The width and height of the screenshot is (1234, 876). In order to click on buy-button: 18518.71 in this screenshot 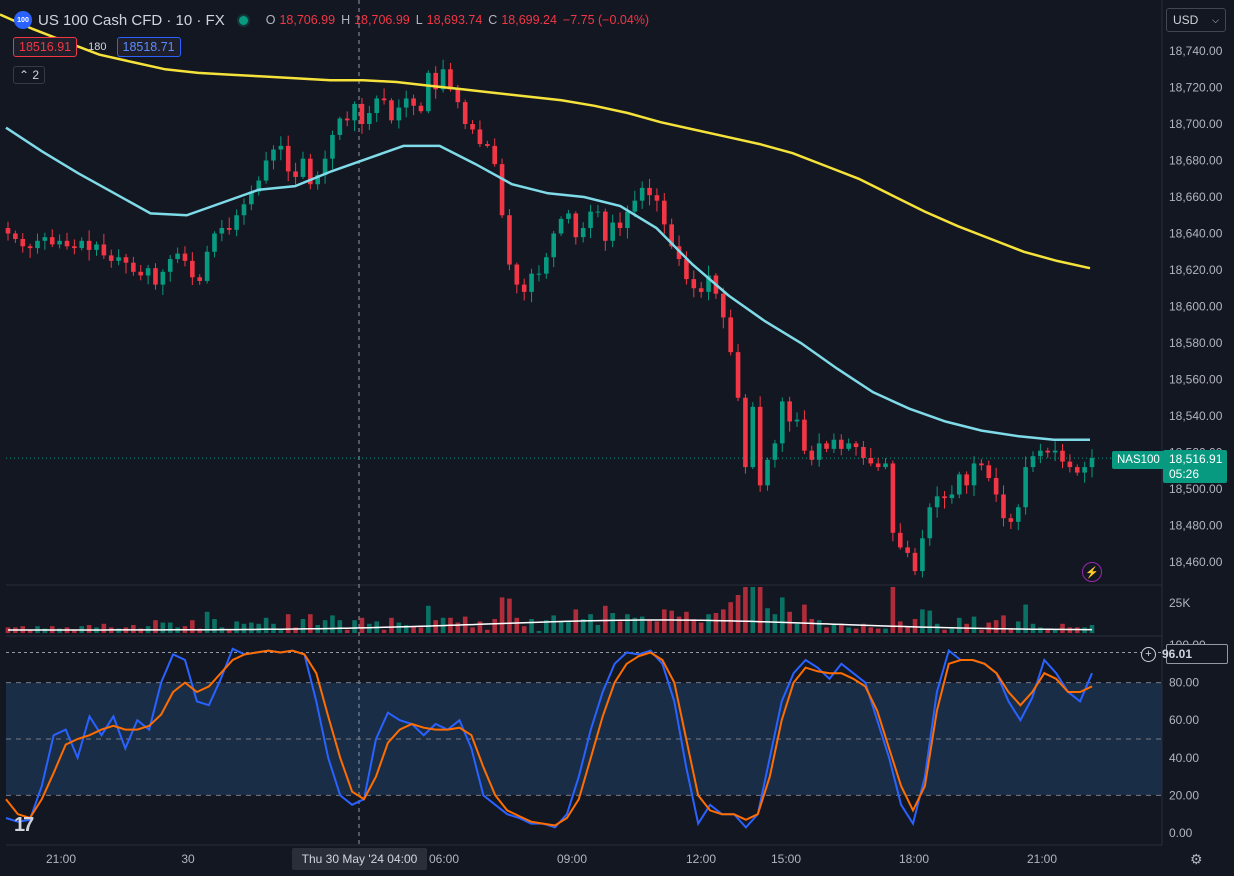, I will do `click(148, 47)`.